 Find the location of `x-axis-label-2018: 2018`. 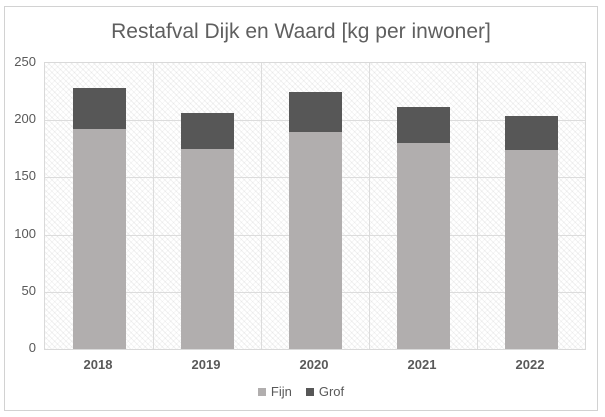

x-axis-label-2018: 2018 is located at coordinates (98, 364).